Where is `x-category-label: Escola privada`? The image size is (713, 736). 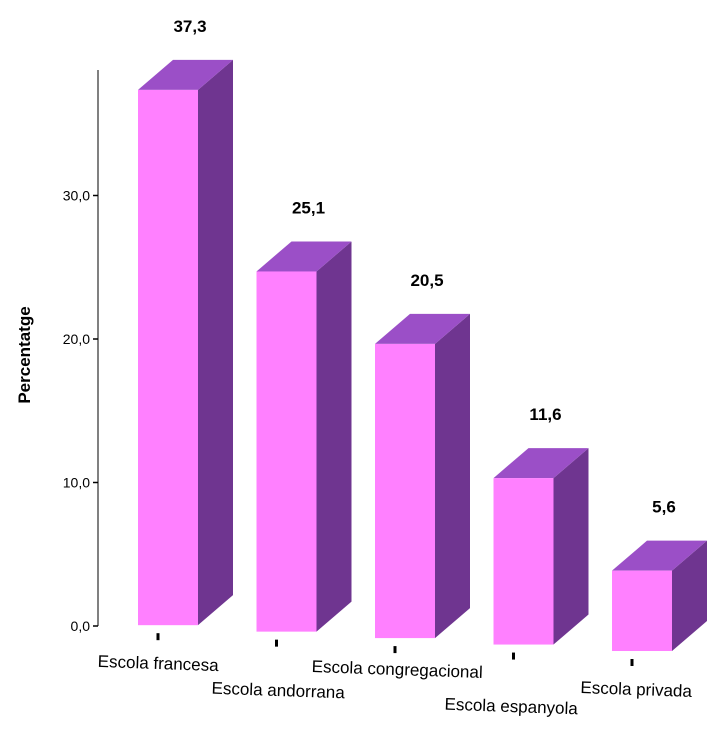
x-category-label: Escola privada is located at coordinates (636, 689).